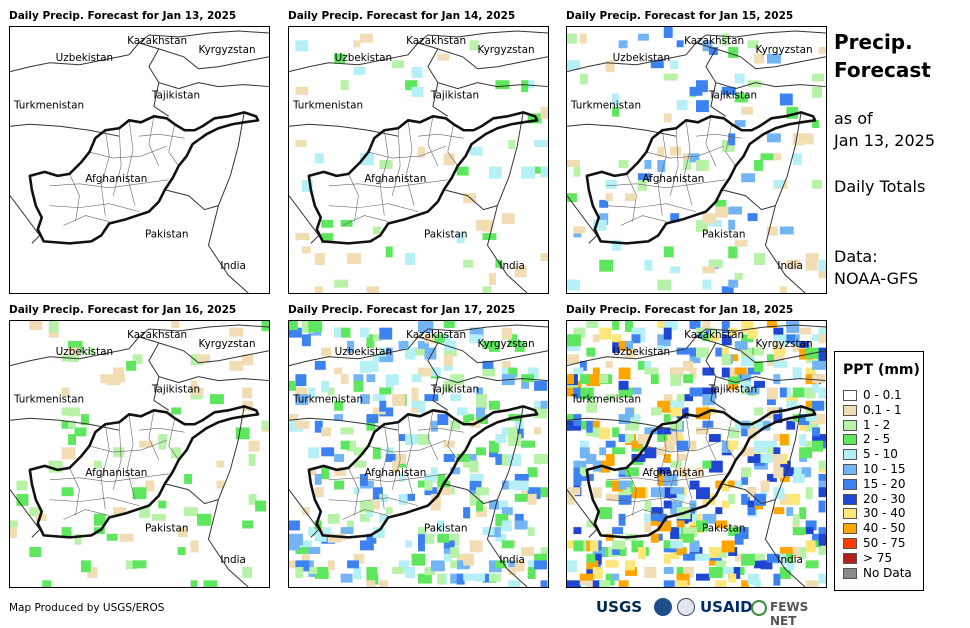 The image size is (970, 628). Describe the element at coordinates (853, 118) in the screenshot. I see `asof-line1: as of` at that location.